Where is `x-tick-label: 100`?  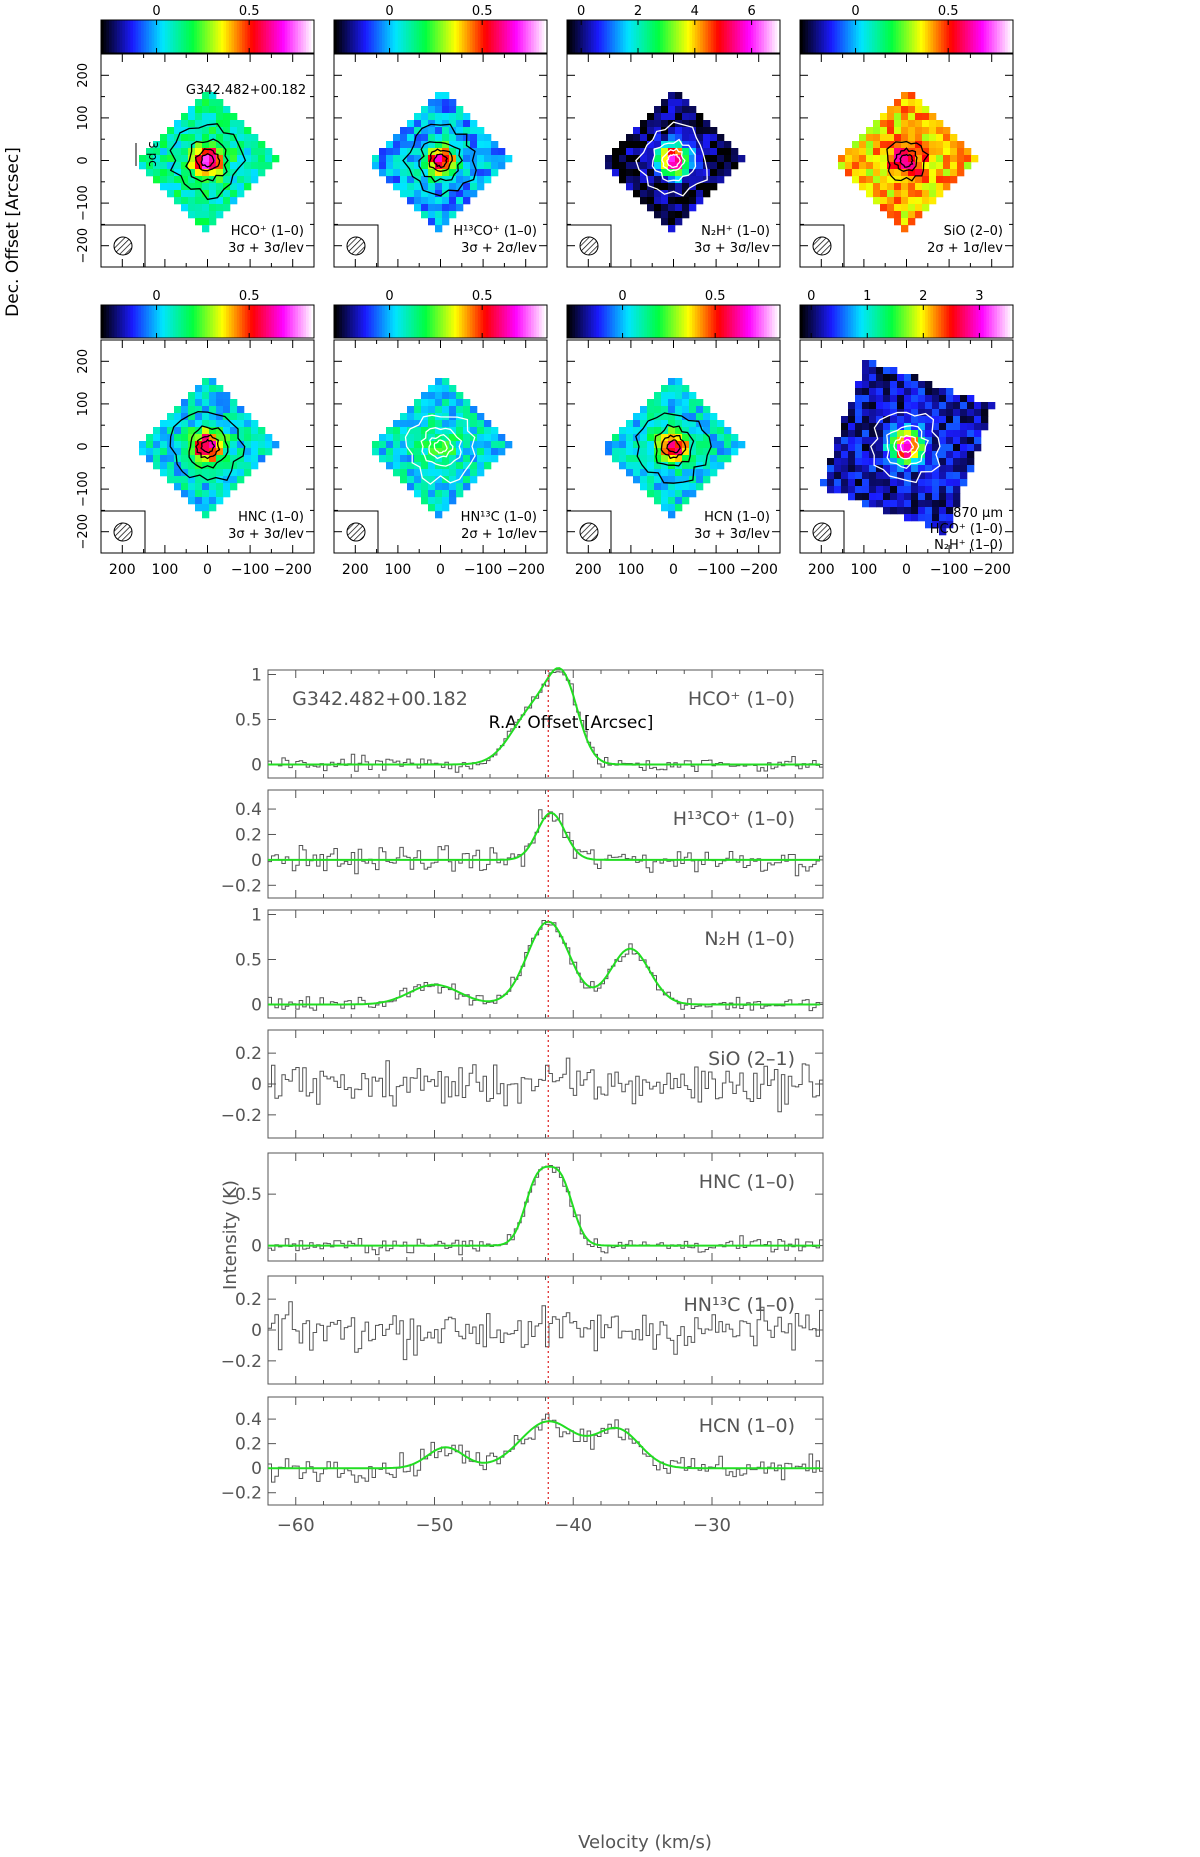
x-tick-label: 100 is located at coordinates (165, 570).